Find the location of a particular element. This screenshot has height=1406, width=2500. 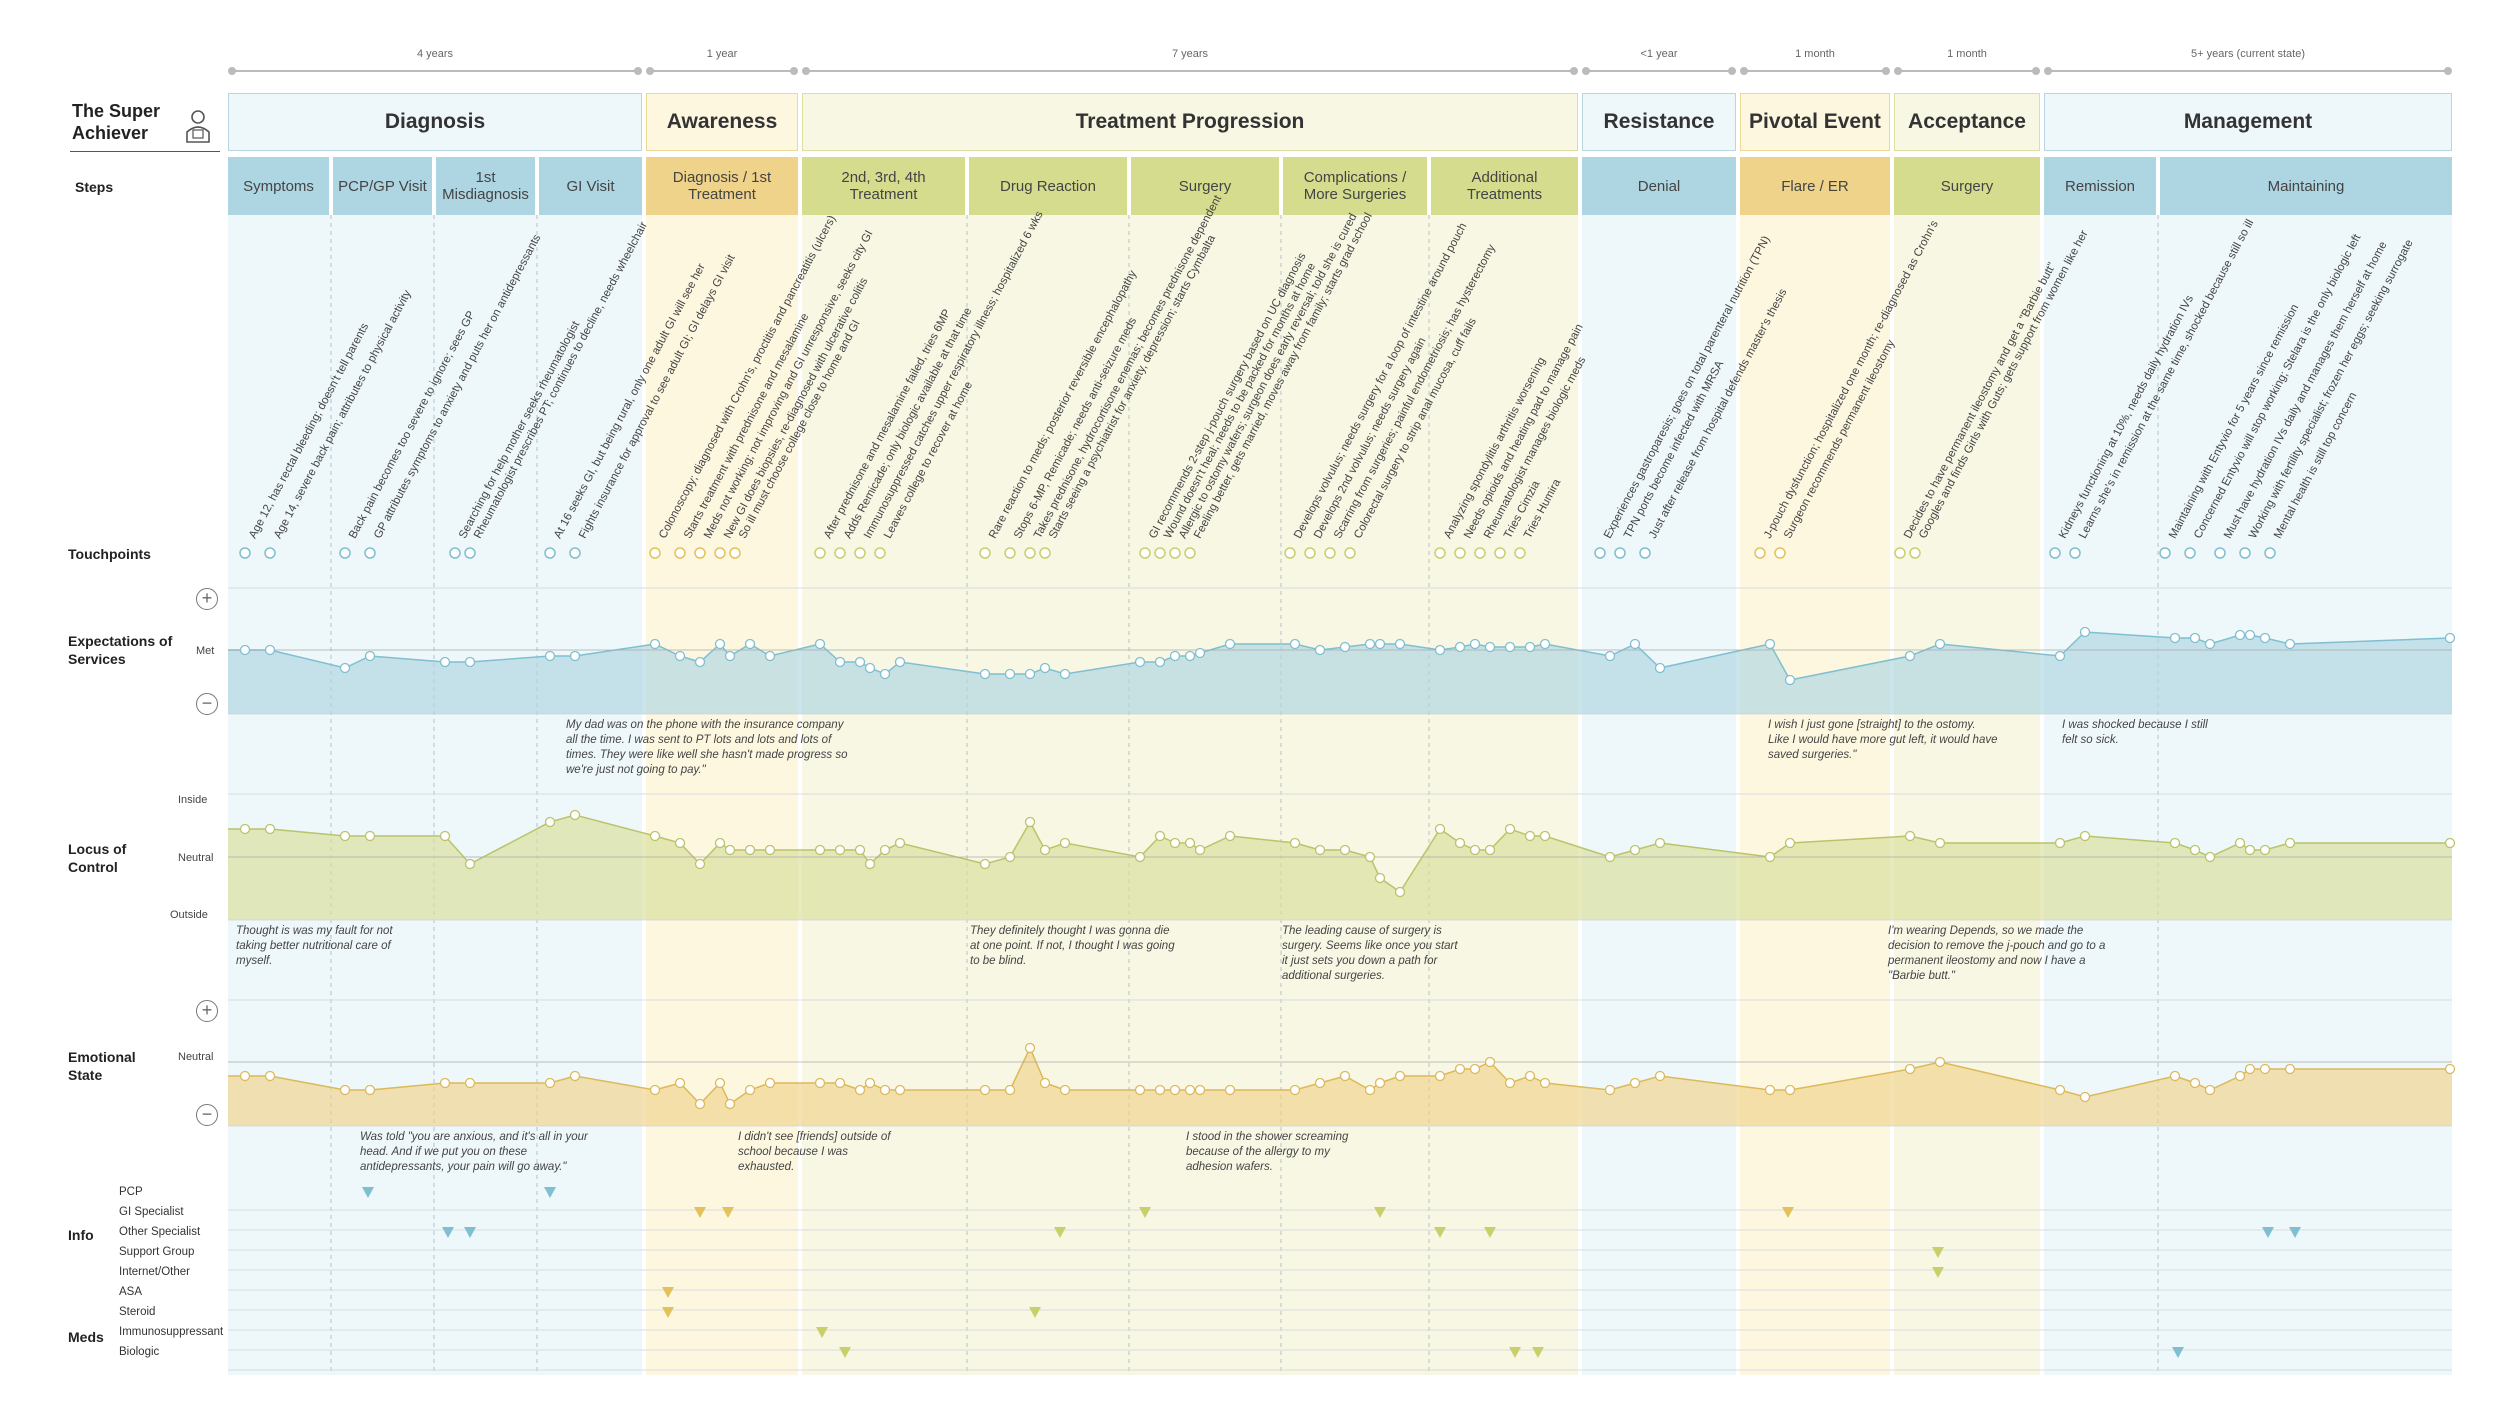

info-internet-other: Internet/Other is located at coordinates (154, 1272).